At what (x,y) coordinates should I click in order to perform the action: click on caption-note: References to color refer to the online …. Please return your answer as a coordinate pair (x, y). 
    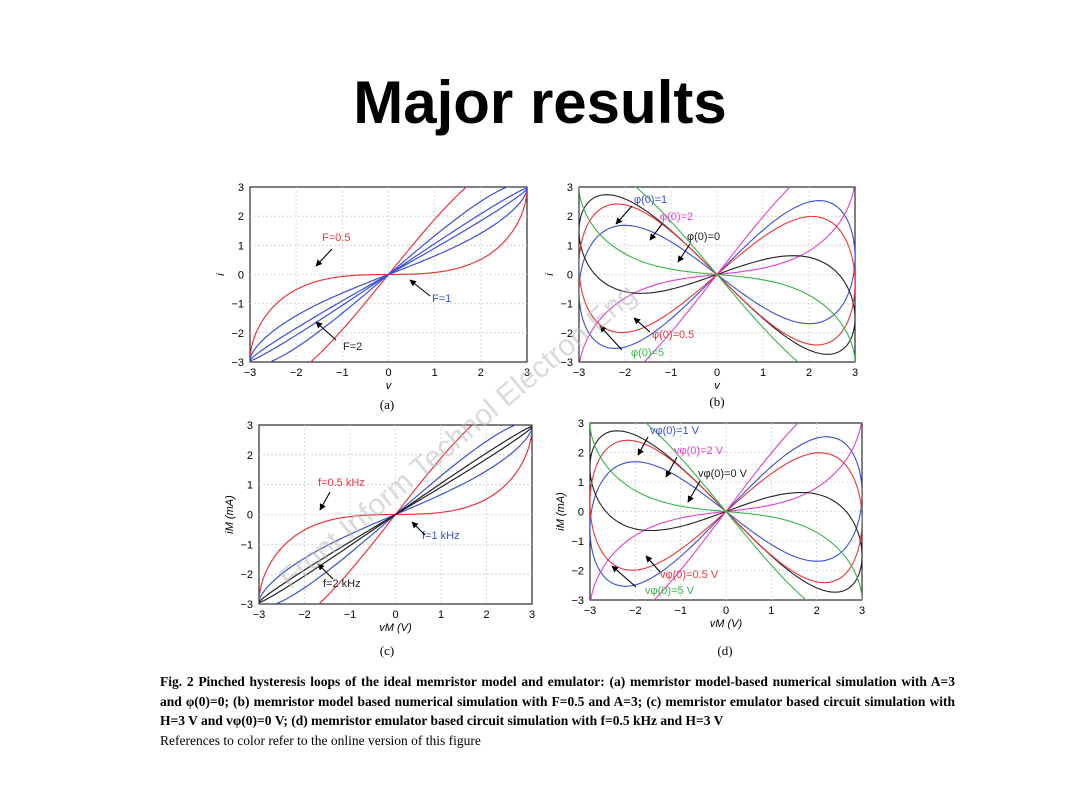
    Looking at the image, I should click on (320, 740).